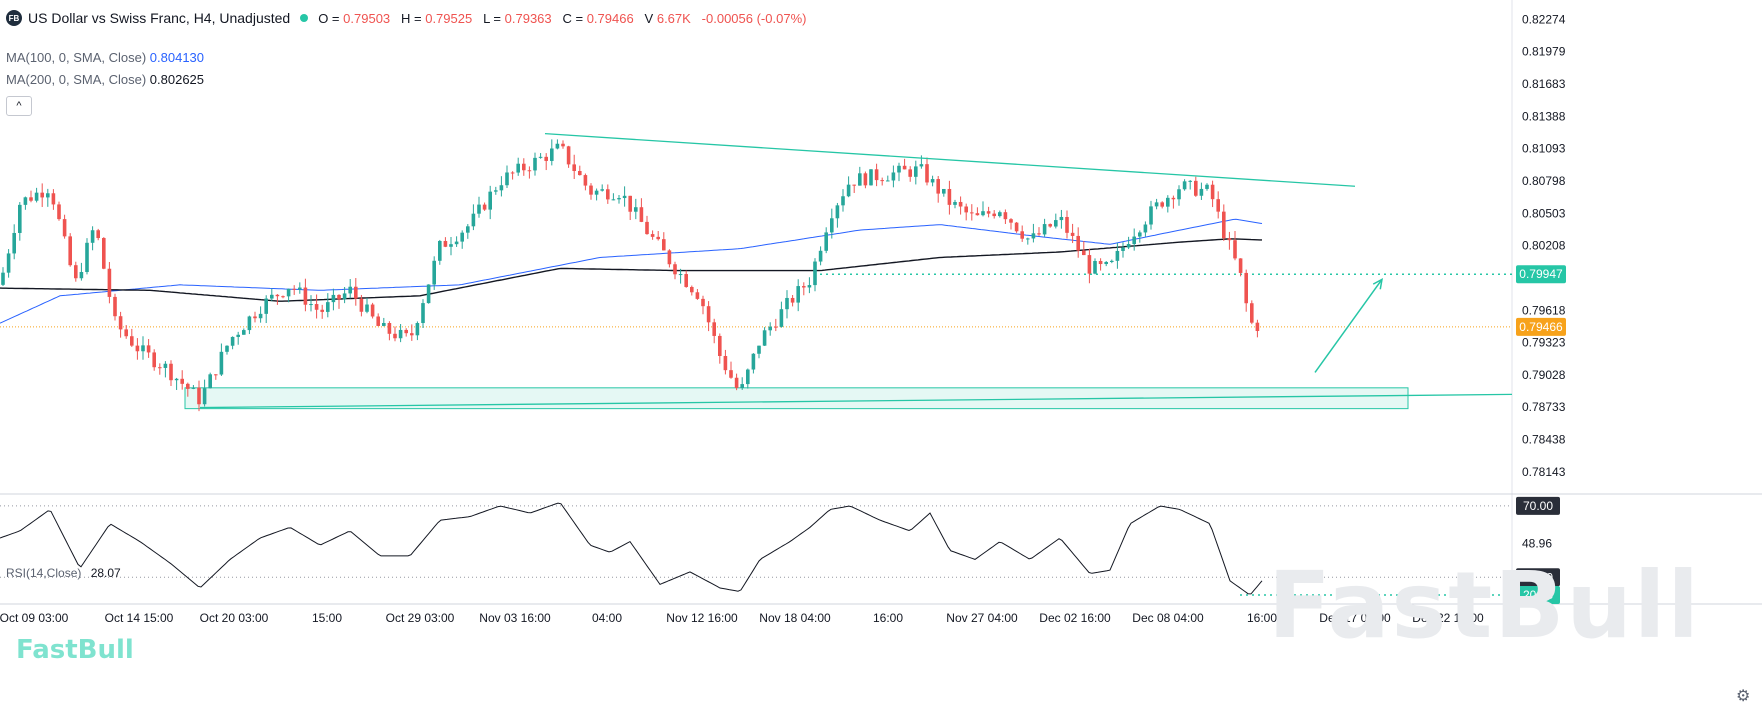 The height and width of the screenshot is (710, 1762). I want to click on market-status-dot-icon, so click(304, 18).